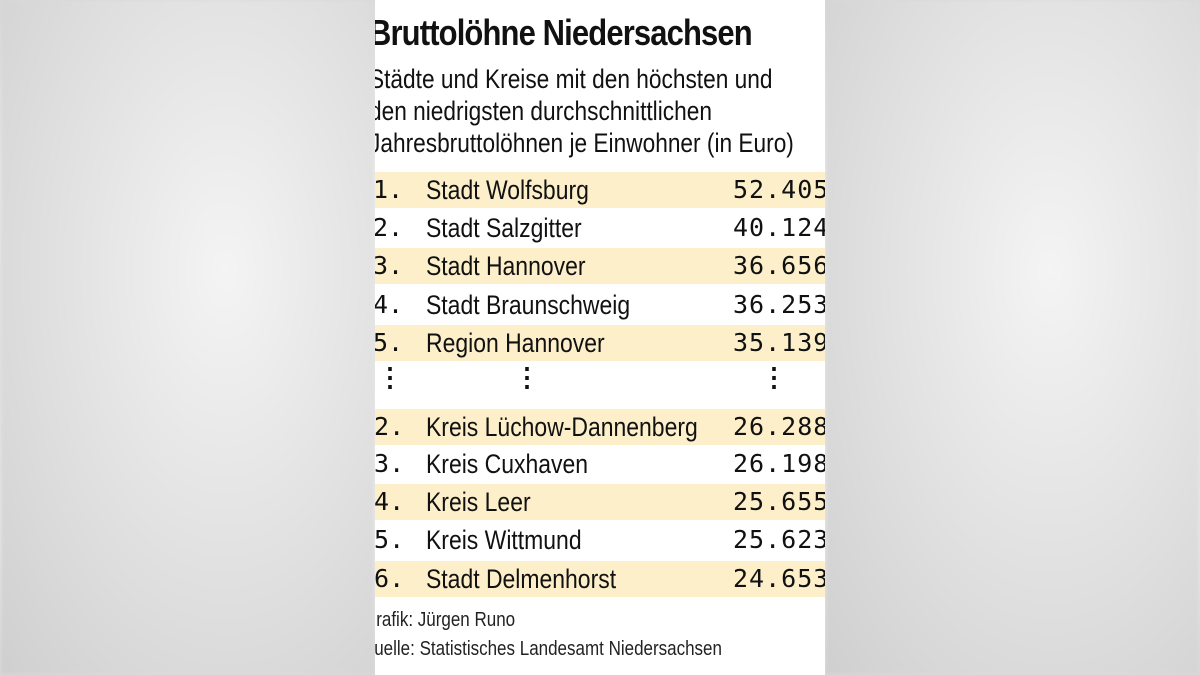  Describe the element at coordinates (390, 501) in the screenshot. I see `rank: 44.` at that location.